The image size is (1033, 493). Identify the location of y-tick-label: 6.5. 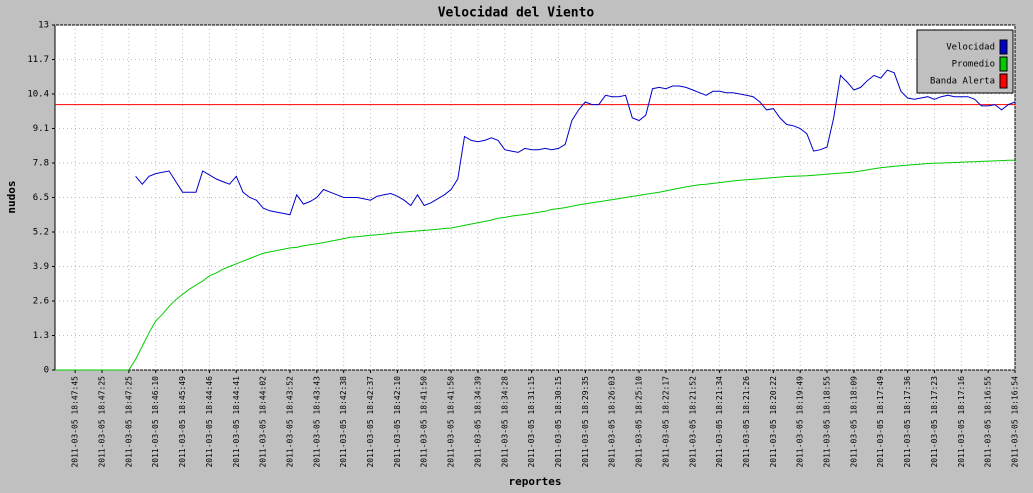
(41, 198).